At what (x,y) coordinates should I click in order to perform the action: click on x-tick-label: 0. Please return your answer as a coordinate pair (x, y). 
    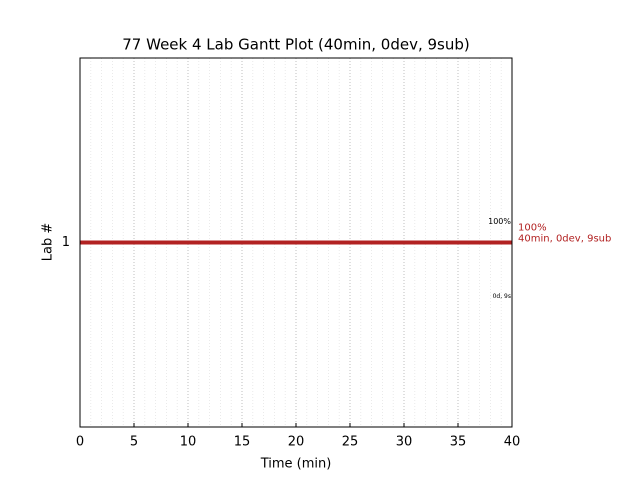
    Looking at the image, I should click on (80, 442).